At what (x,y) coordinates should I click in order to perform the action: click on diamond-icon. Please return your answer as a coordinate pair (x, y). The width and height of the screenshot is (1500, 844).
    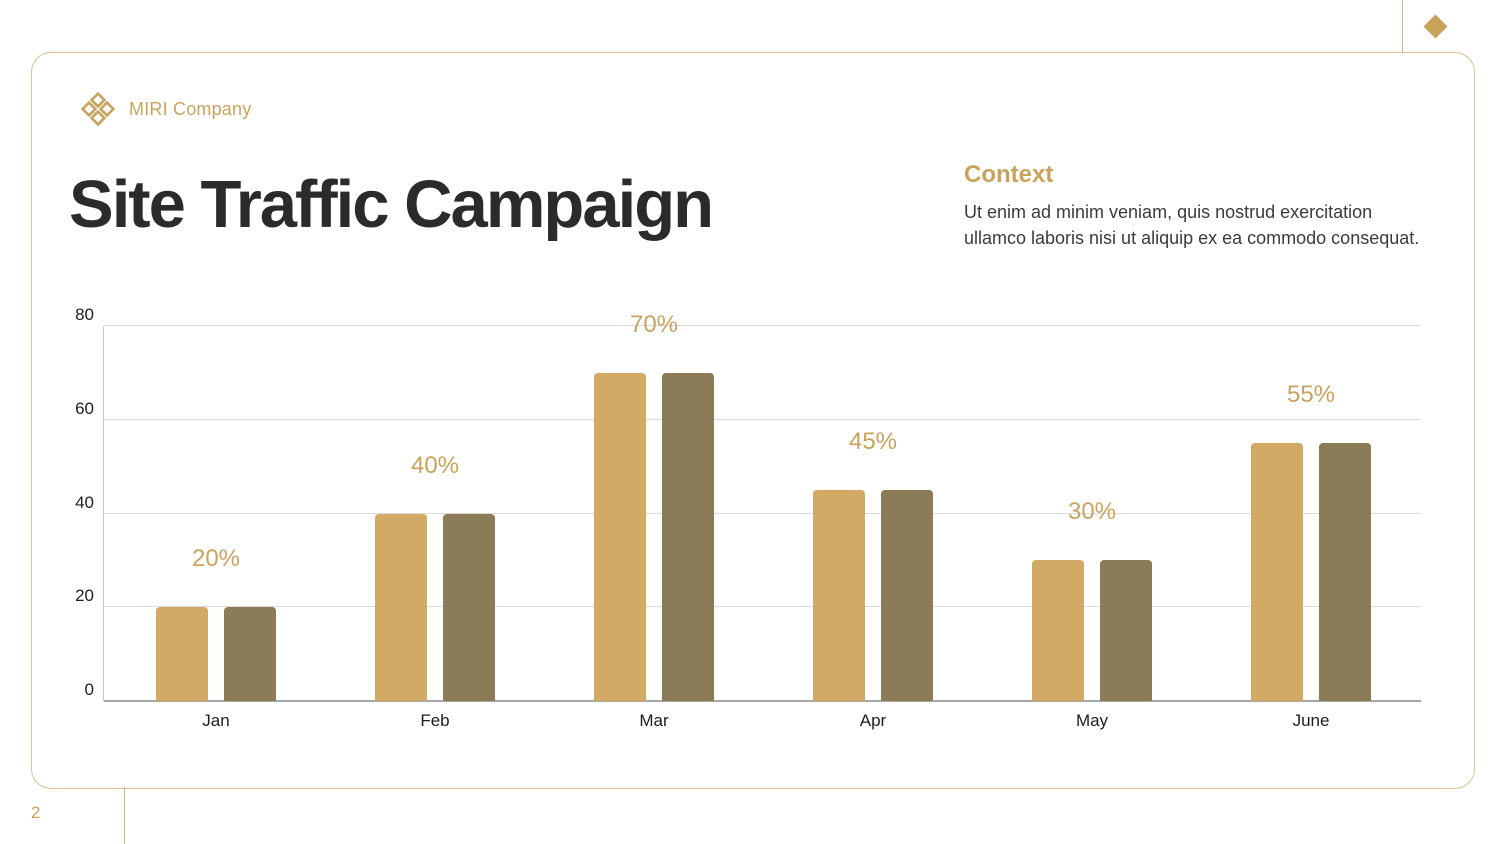
    Looking at the image, I should click on (1435, 26).